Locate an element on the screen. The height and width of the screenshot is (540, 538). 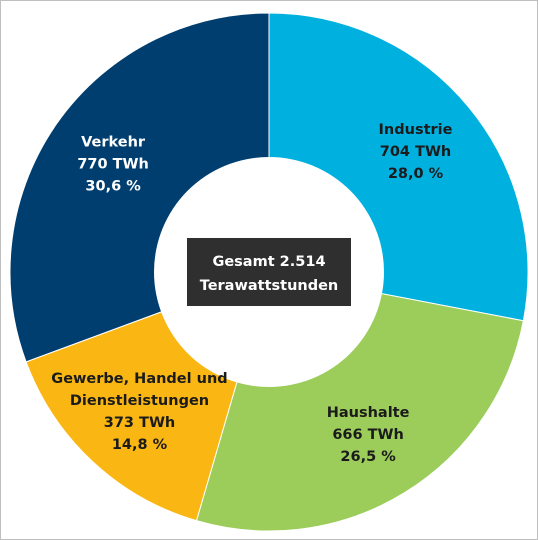
slice-label-0: Industrie 704 TWh 28,0 % is located at coordinates (416, 152).